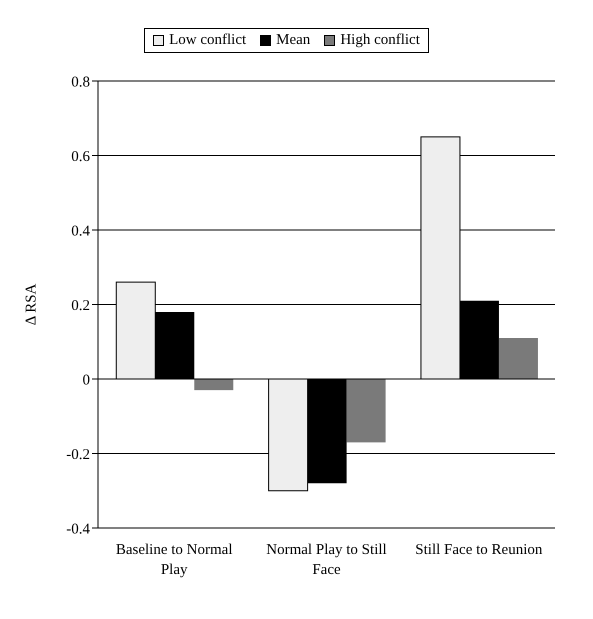 This screenshot has height=619, width=593. What do you see at coordinates (80, 156) in the screenshot?
I see `y-tick-label: 0.6` at bounding box center [80, 156].